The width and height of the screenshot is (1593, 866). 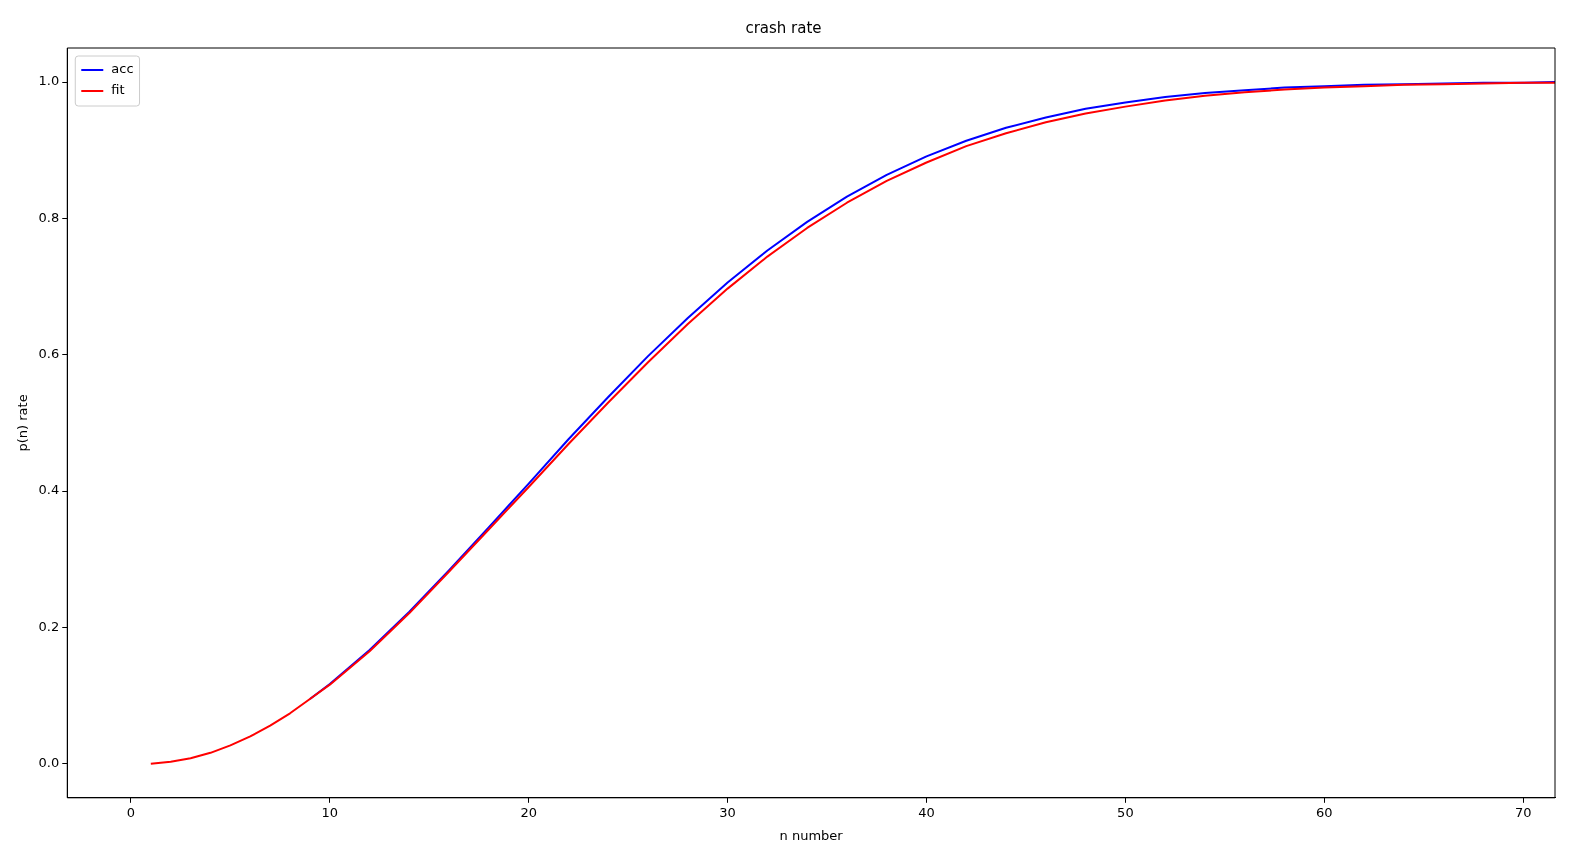 What do you see at coordinates (1125, 812) in the screenshot?
I see `x-tick-label: 50` at bounding box center [1125, 812].